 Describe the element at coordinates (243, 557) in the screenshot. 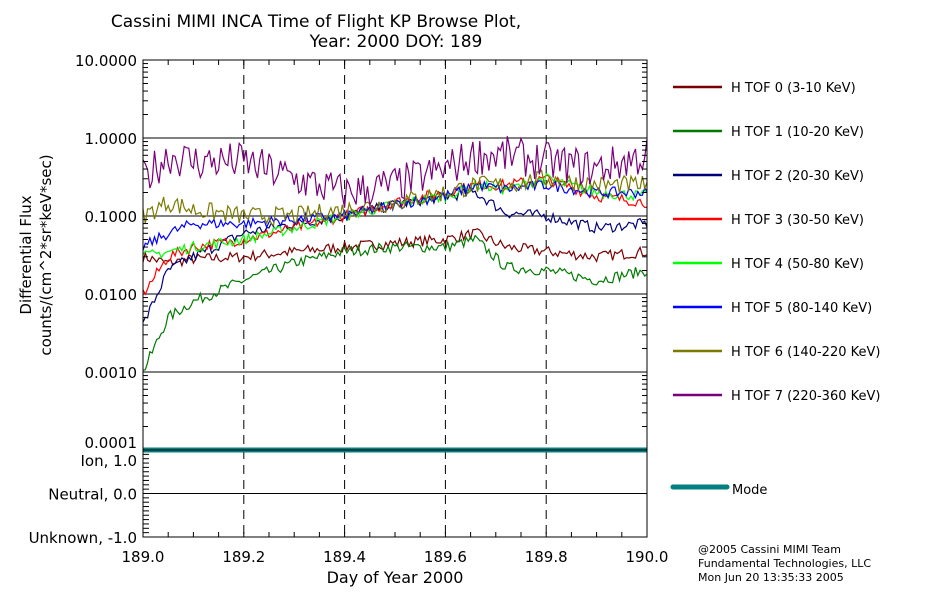

I see `x-tick-label: 189.2` at that location.